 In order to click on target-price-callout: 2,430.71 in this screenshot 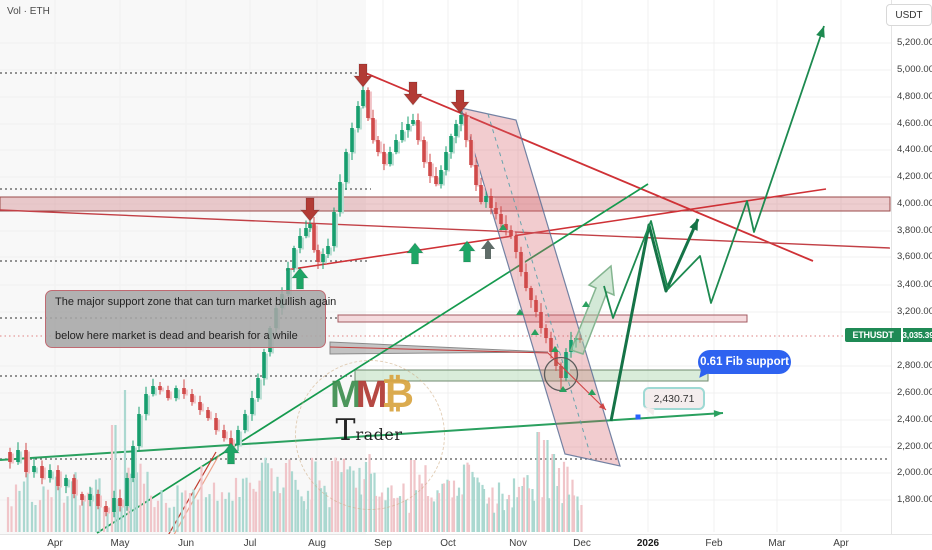, I will do `click(674, 398)`.